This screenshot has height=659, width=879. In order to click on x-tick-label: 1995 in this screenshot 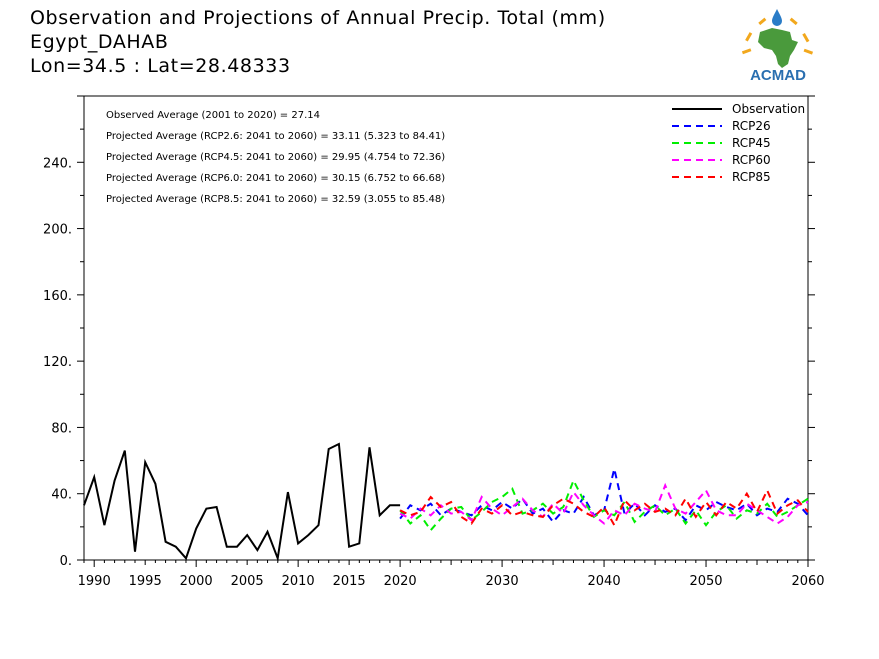, I will do `click(145, 581)`.